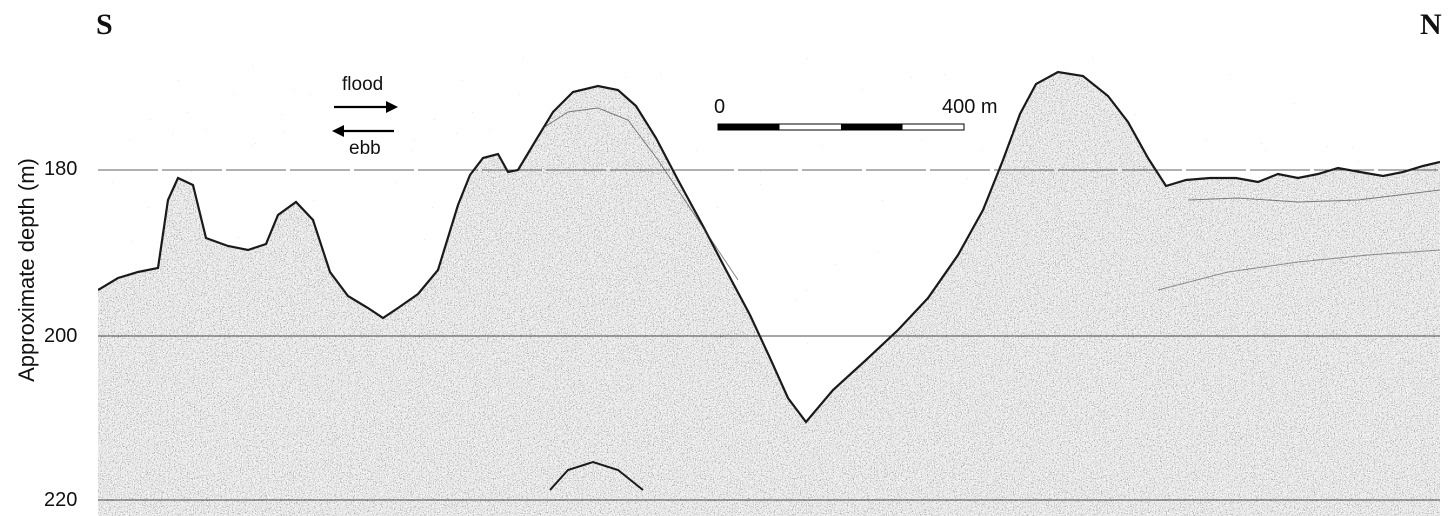 The width and height of the screenshot is (1452, 516). Describe the element at coordinates (363, 85) in the screenshot. I see `flood-label: flood` at that location.